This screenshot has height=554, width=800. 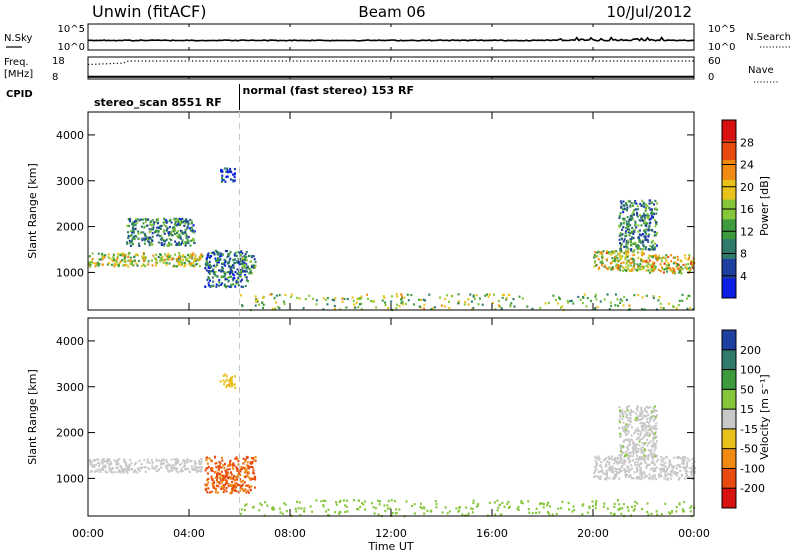 What do you see at coordinates (747, 165) in the screenshot?
I see `colorbar-tick-label: 24` at bounding box center [747, 165].